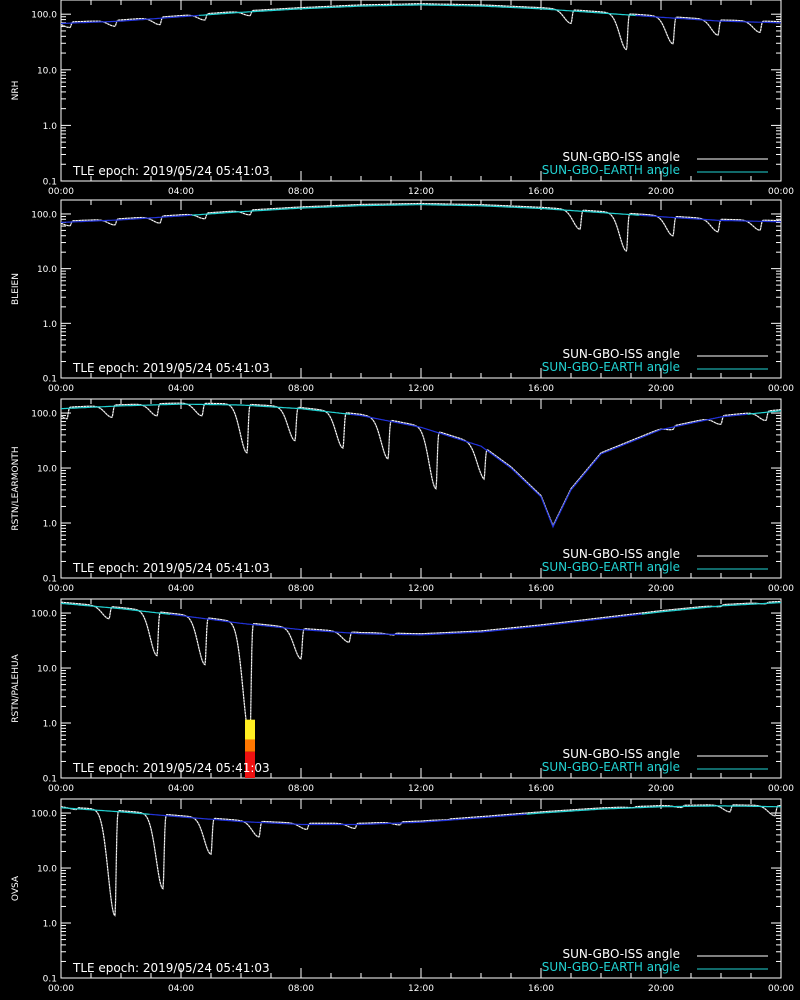 This screenshot has width=800, height=1000. I want to click on panel-ylabel: BLEIEN, so click(16, 289).